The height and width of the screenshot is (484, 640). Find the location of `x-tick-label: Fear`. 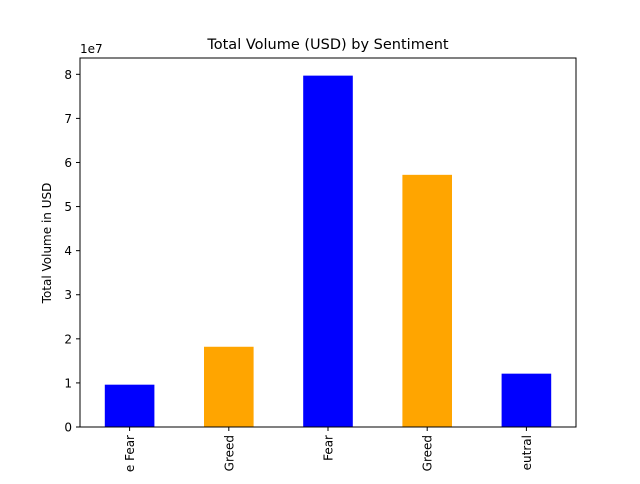

x-tick-label: Fear is located at coordinates (329, 448).